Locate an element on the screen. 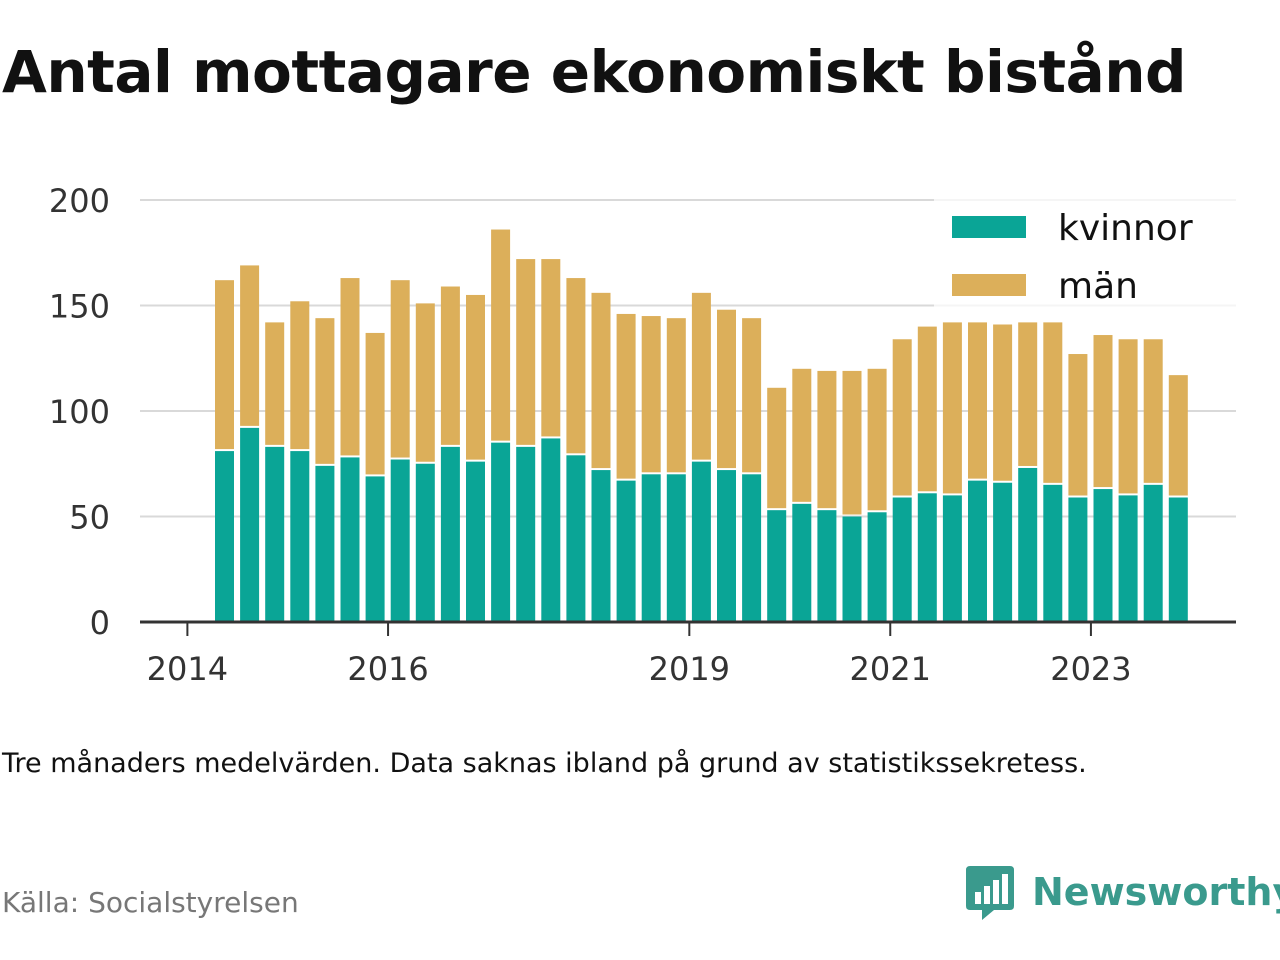  source-text: Källa: Socialstyrelsen is located at coordinates (150, 902).